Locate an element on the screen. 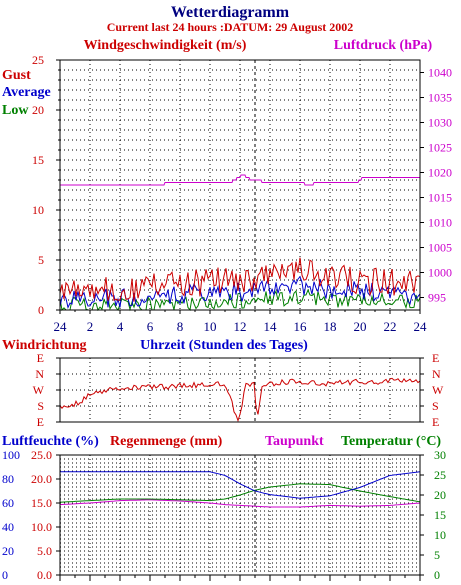  dewpoint-axis-label: Taupunkt is located at coordinates (294, 441).